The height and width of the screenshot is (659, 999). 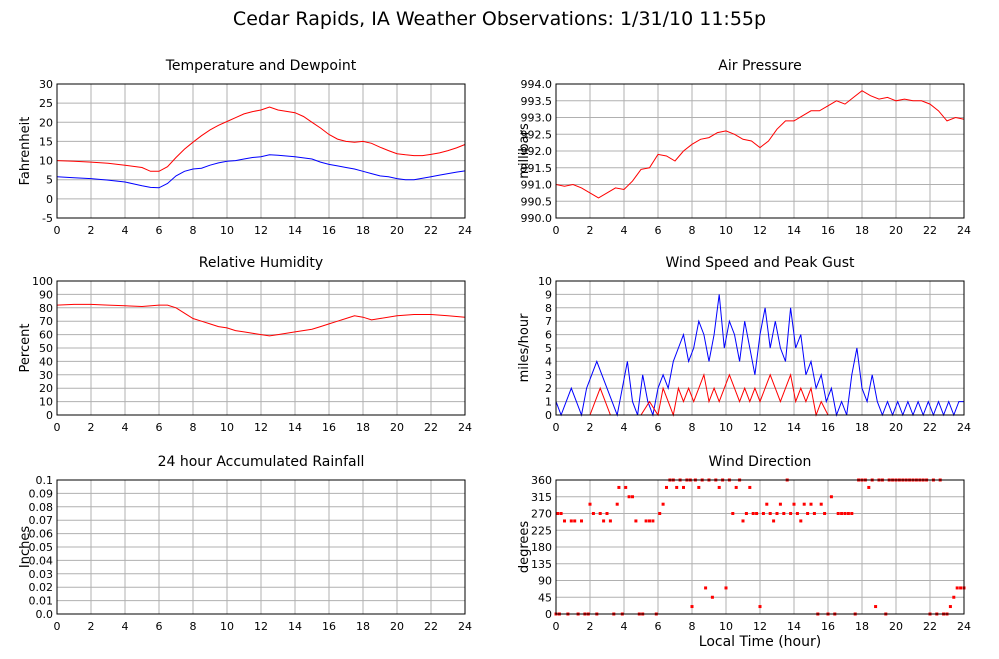 I want to click on x-tick-label: 22, so click(x=431, y=427).